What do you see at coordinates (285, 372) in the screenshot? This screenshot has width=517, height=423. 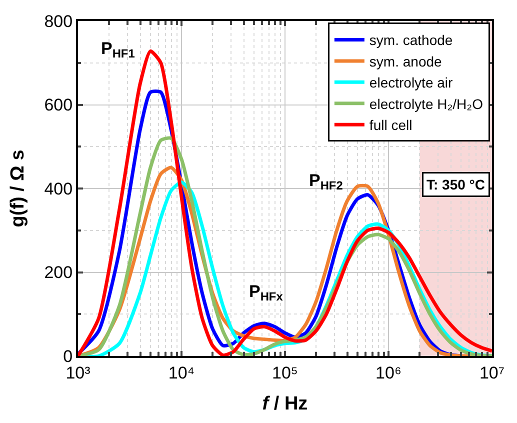 I see `x-tick-label: 10⁵` at bounding box center [285, 372].